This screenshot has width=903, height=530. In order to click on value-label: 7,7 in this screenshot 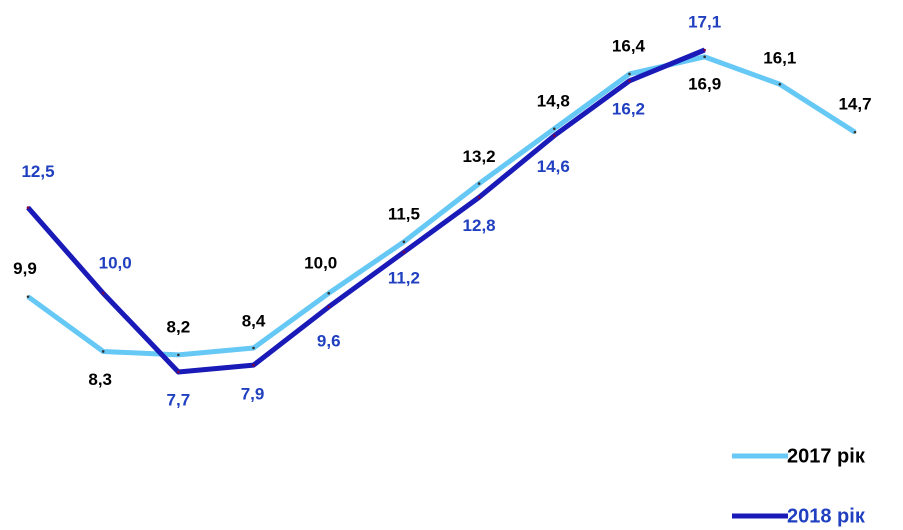, I will do `click(179, 399)`.